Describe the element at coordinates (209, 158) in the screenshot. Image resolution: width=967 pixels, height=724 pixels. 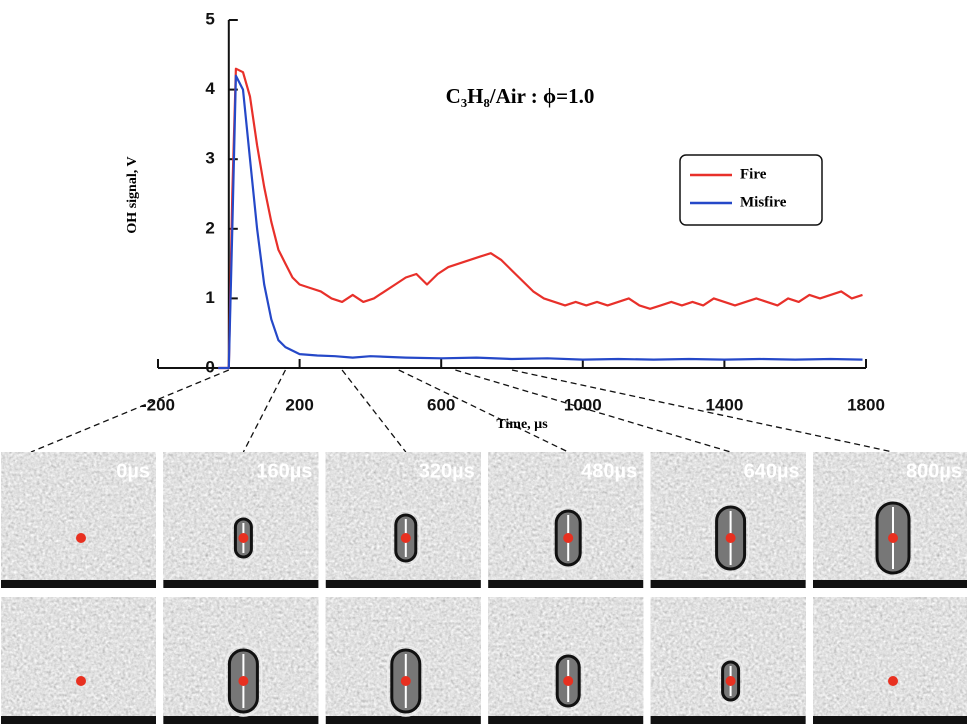
I see `y-tick-label: 3` at that location.